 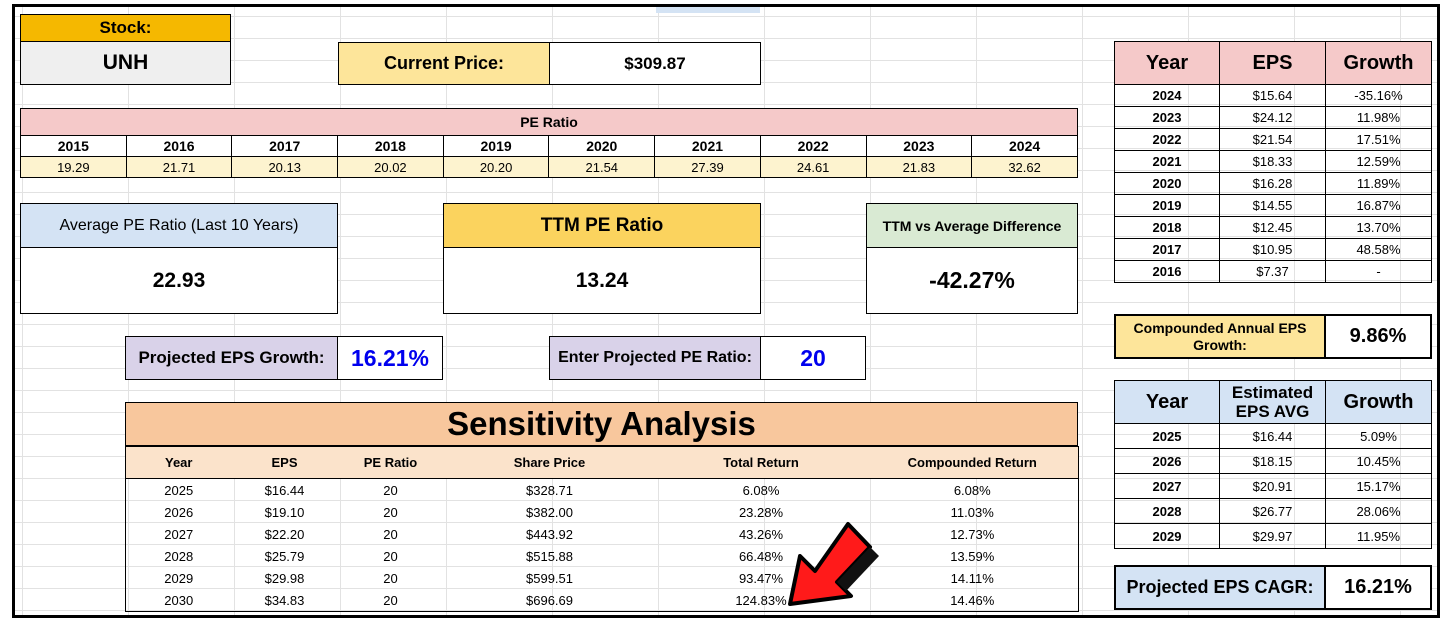 What do you see at coordinates (1272, 436) in the screenshot?
I see `estimated-eps-cell: $16.44` at bounding box center [1272, 436].